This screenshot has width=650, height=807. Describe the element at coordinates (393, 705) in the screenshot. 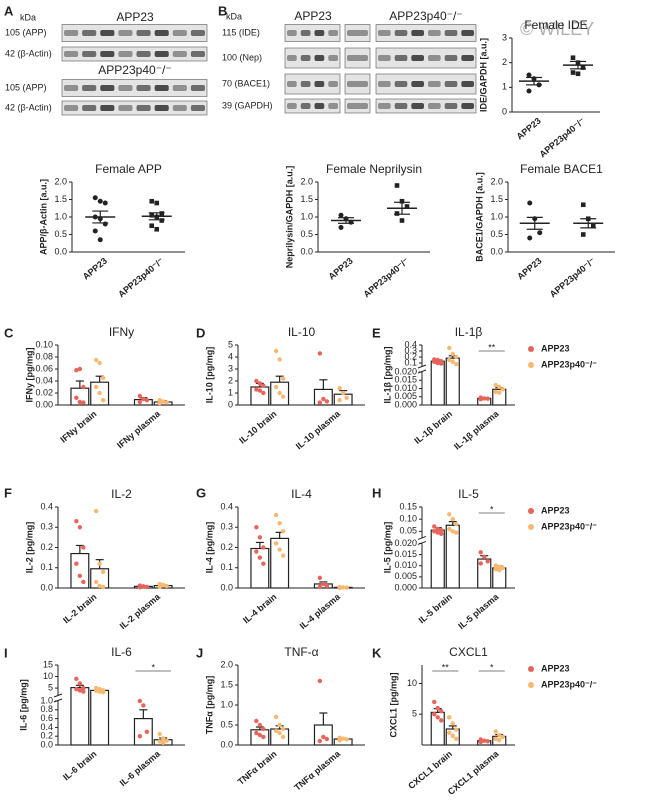

I see `y-axis-label: CXCL1 [pg/mg]` at that location.